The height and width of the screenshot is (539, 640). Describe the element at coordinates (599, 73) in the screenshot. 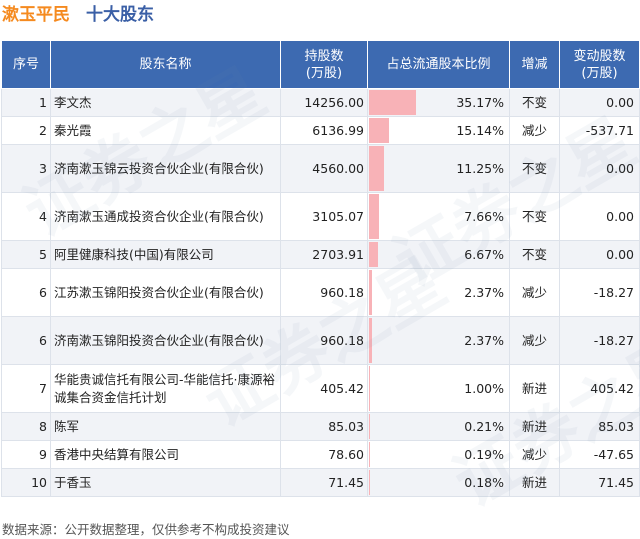

I see `header-delta-unit: (万股)` at that location.